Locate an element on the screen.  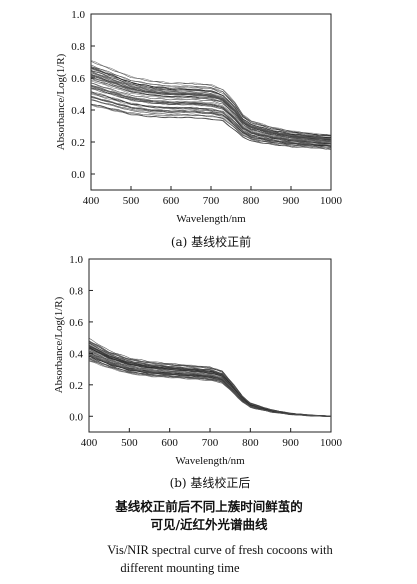
chart-a-x-ticks: 400 500 600 700 800 900 1000 is located at coordinates (213, 196).